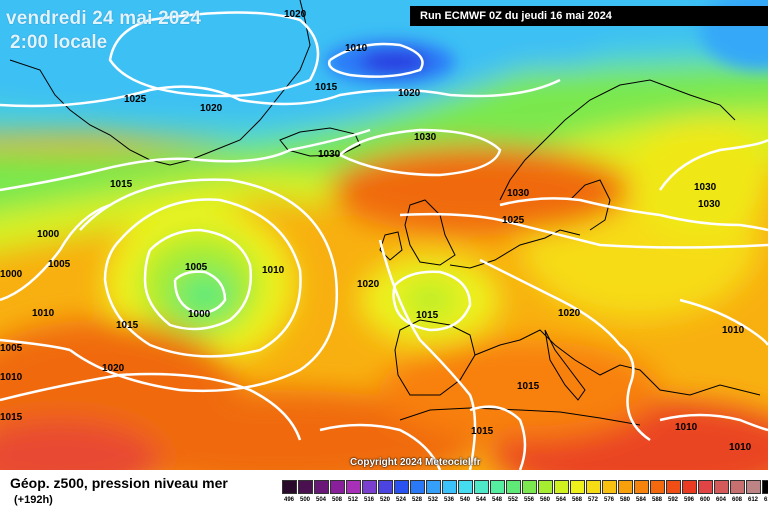 The height and width of the screenshot is (512, 768). I want to click on scale-cell: 544, so click(481, 492).